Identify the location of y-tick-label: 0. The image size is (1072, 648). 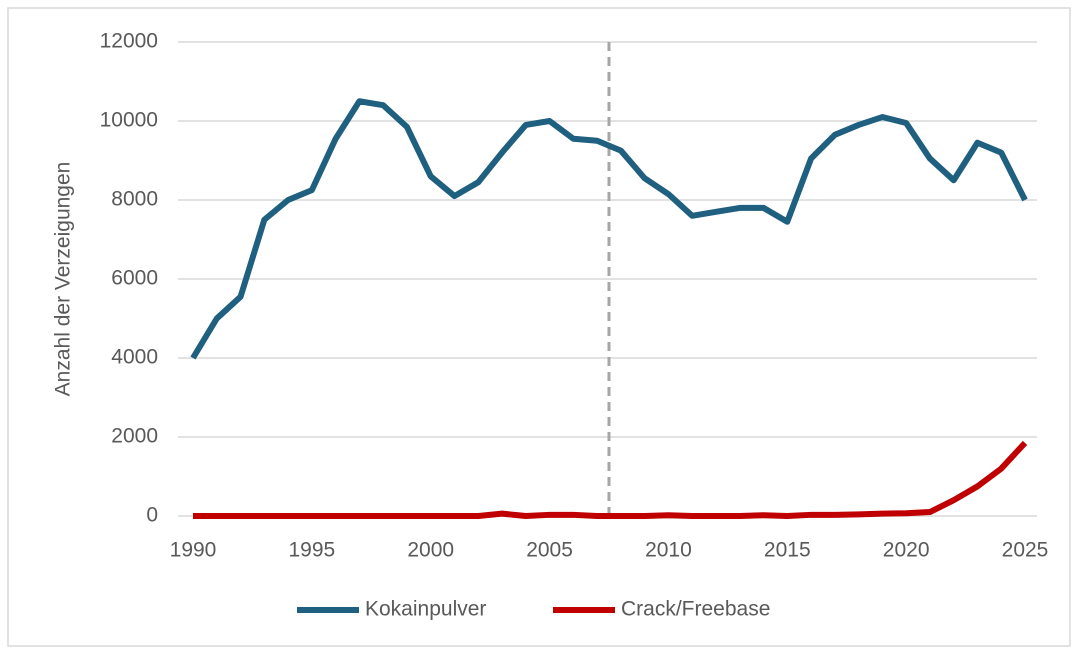
(152, 515).